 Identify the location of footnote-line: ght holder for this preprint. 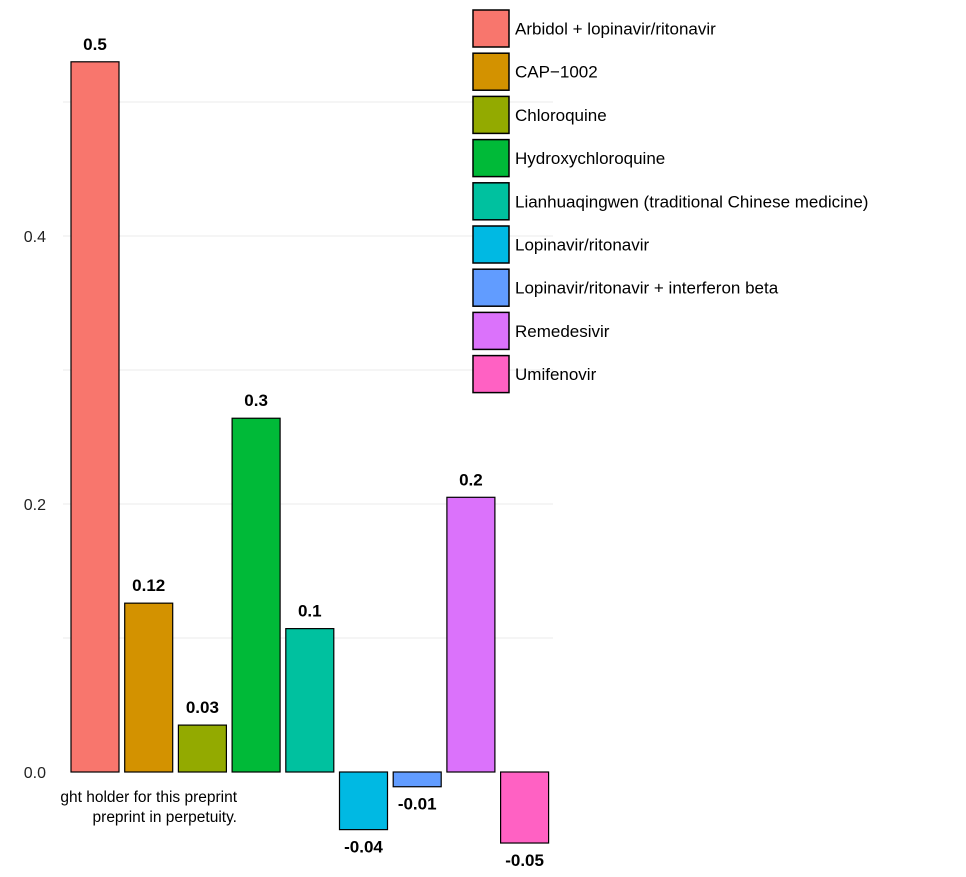
(148, 797).